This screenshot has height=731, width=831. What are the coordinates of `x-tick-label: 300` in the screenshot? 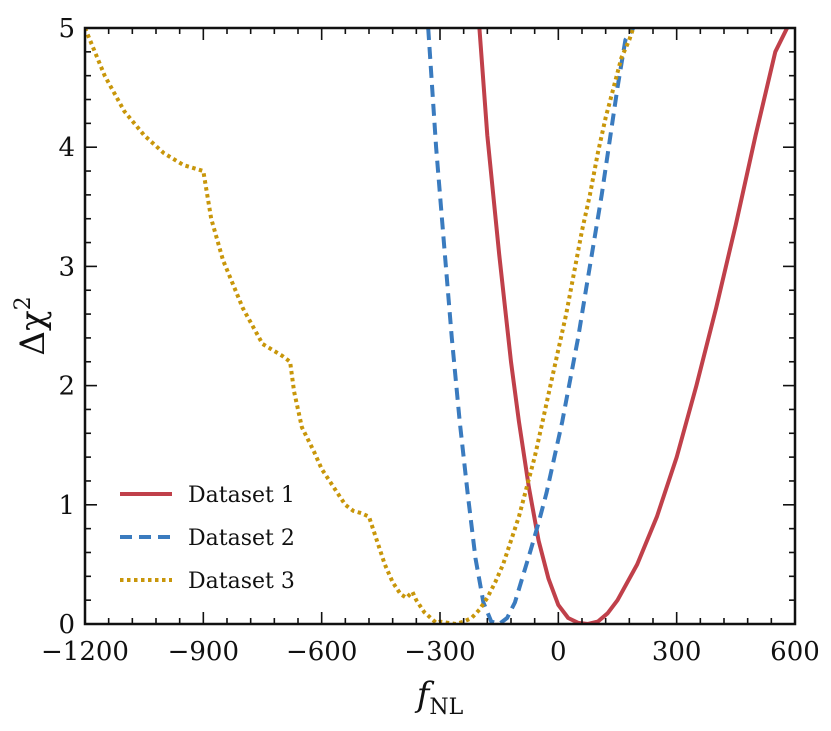 It's located at (677, 652).